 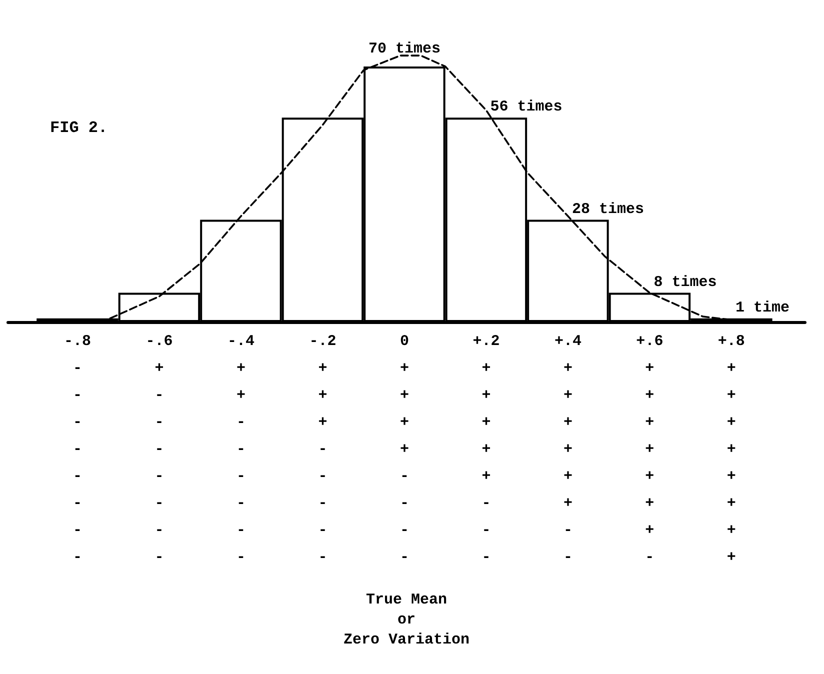 What do you see at coordinates (404, 341) in the screenshot?
I see `x-tick-label: 0` at bounding box center [404, 341].